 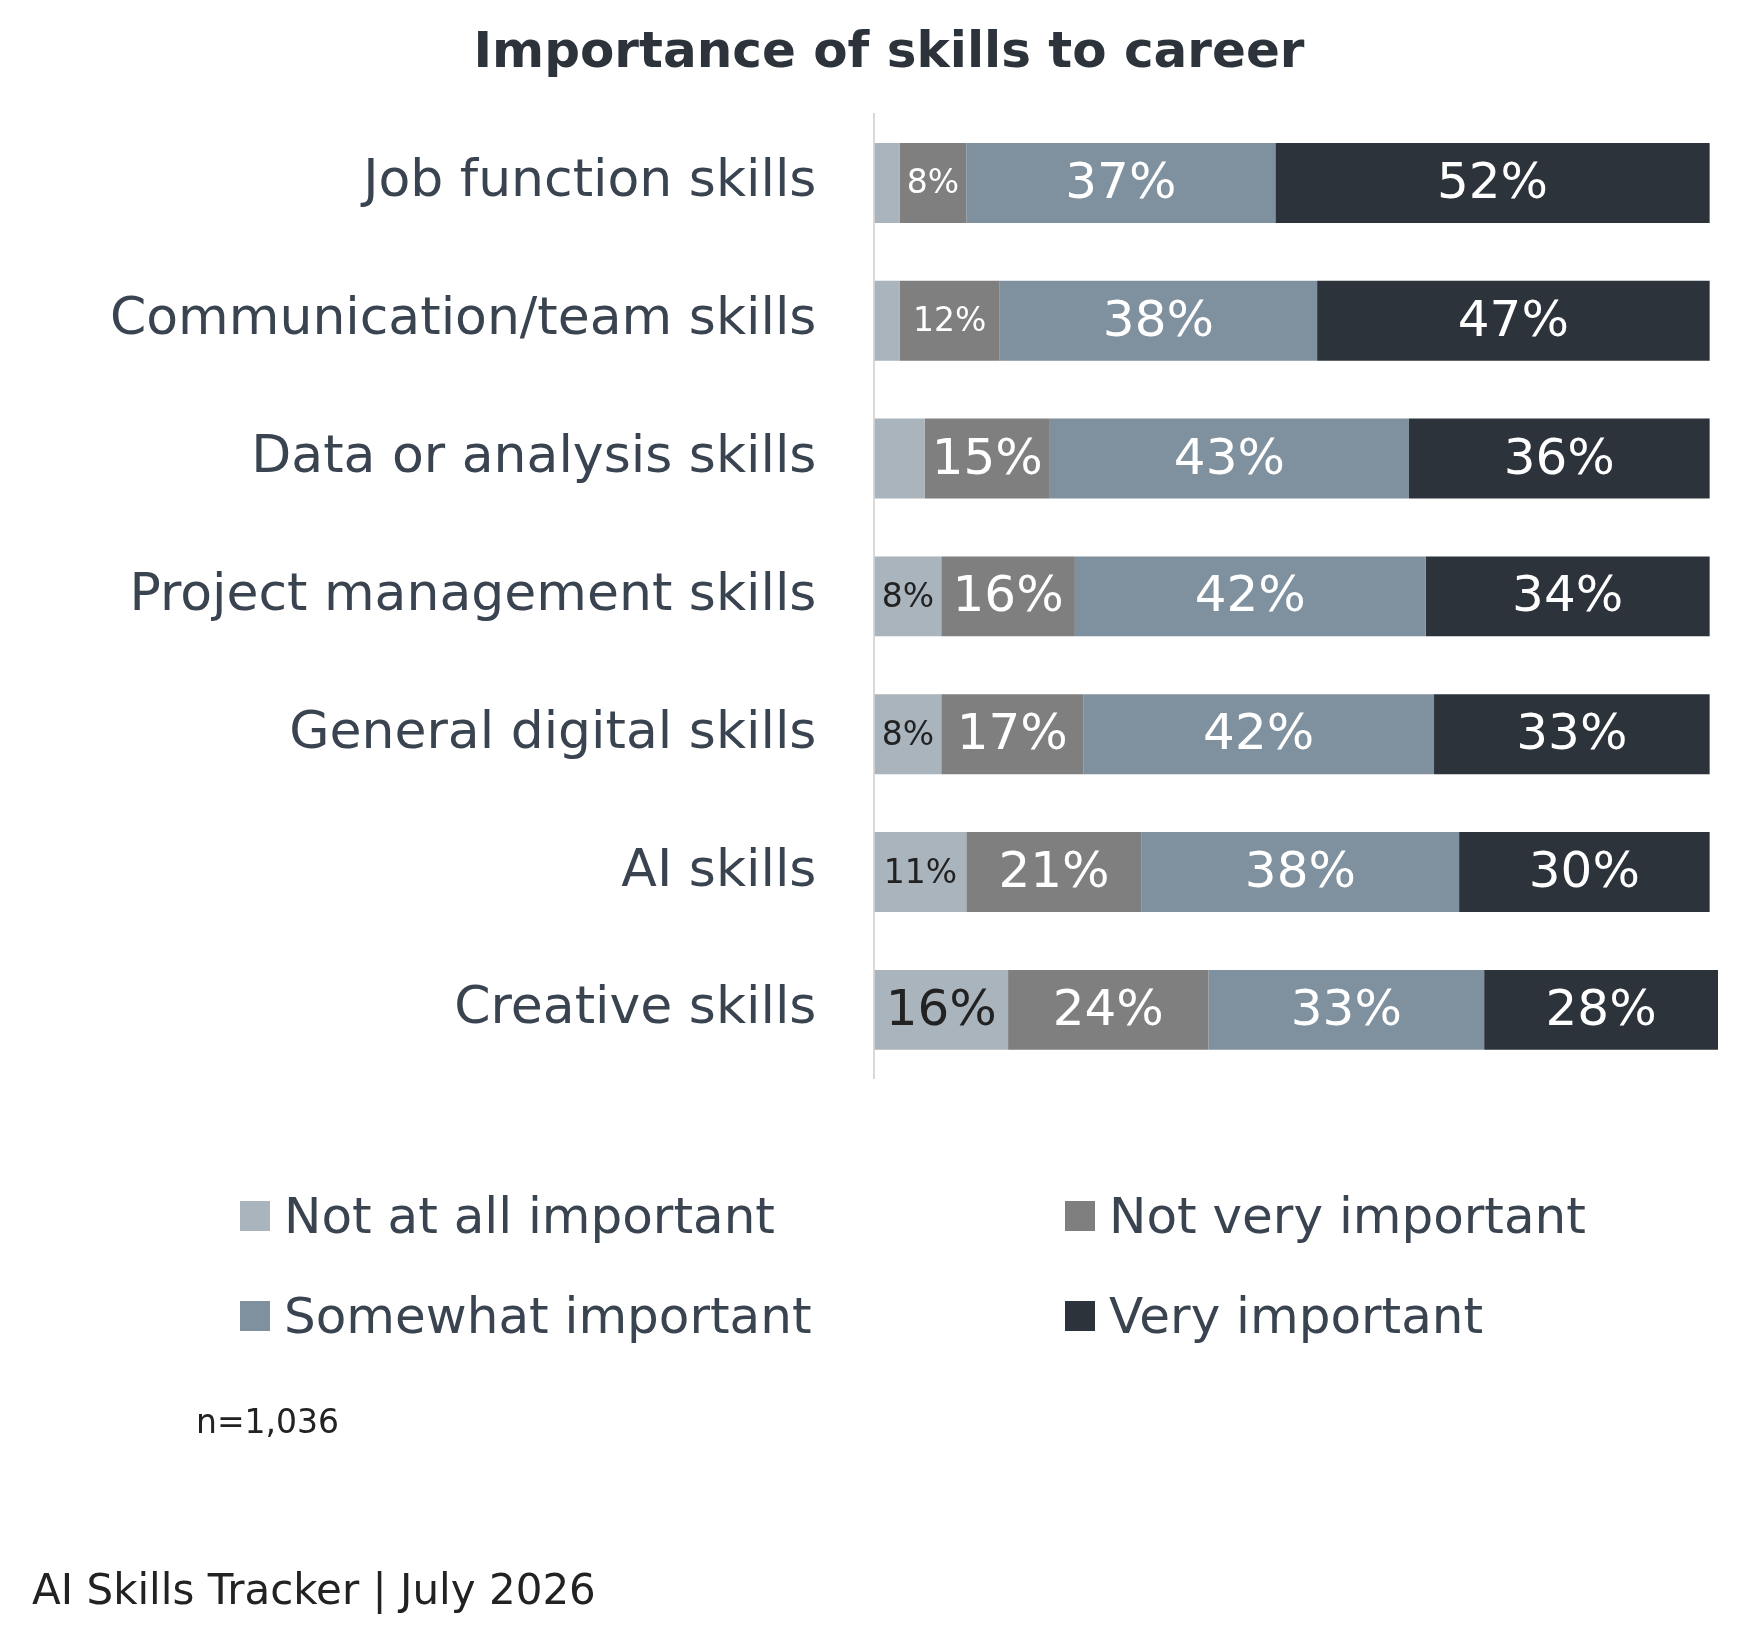 What do you see at coordinates (1012, 732) in the screenshot?
I see `data-label: 17%` at bounding box center [1012, 732].